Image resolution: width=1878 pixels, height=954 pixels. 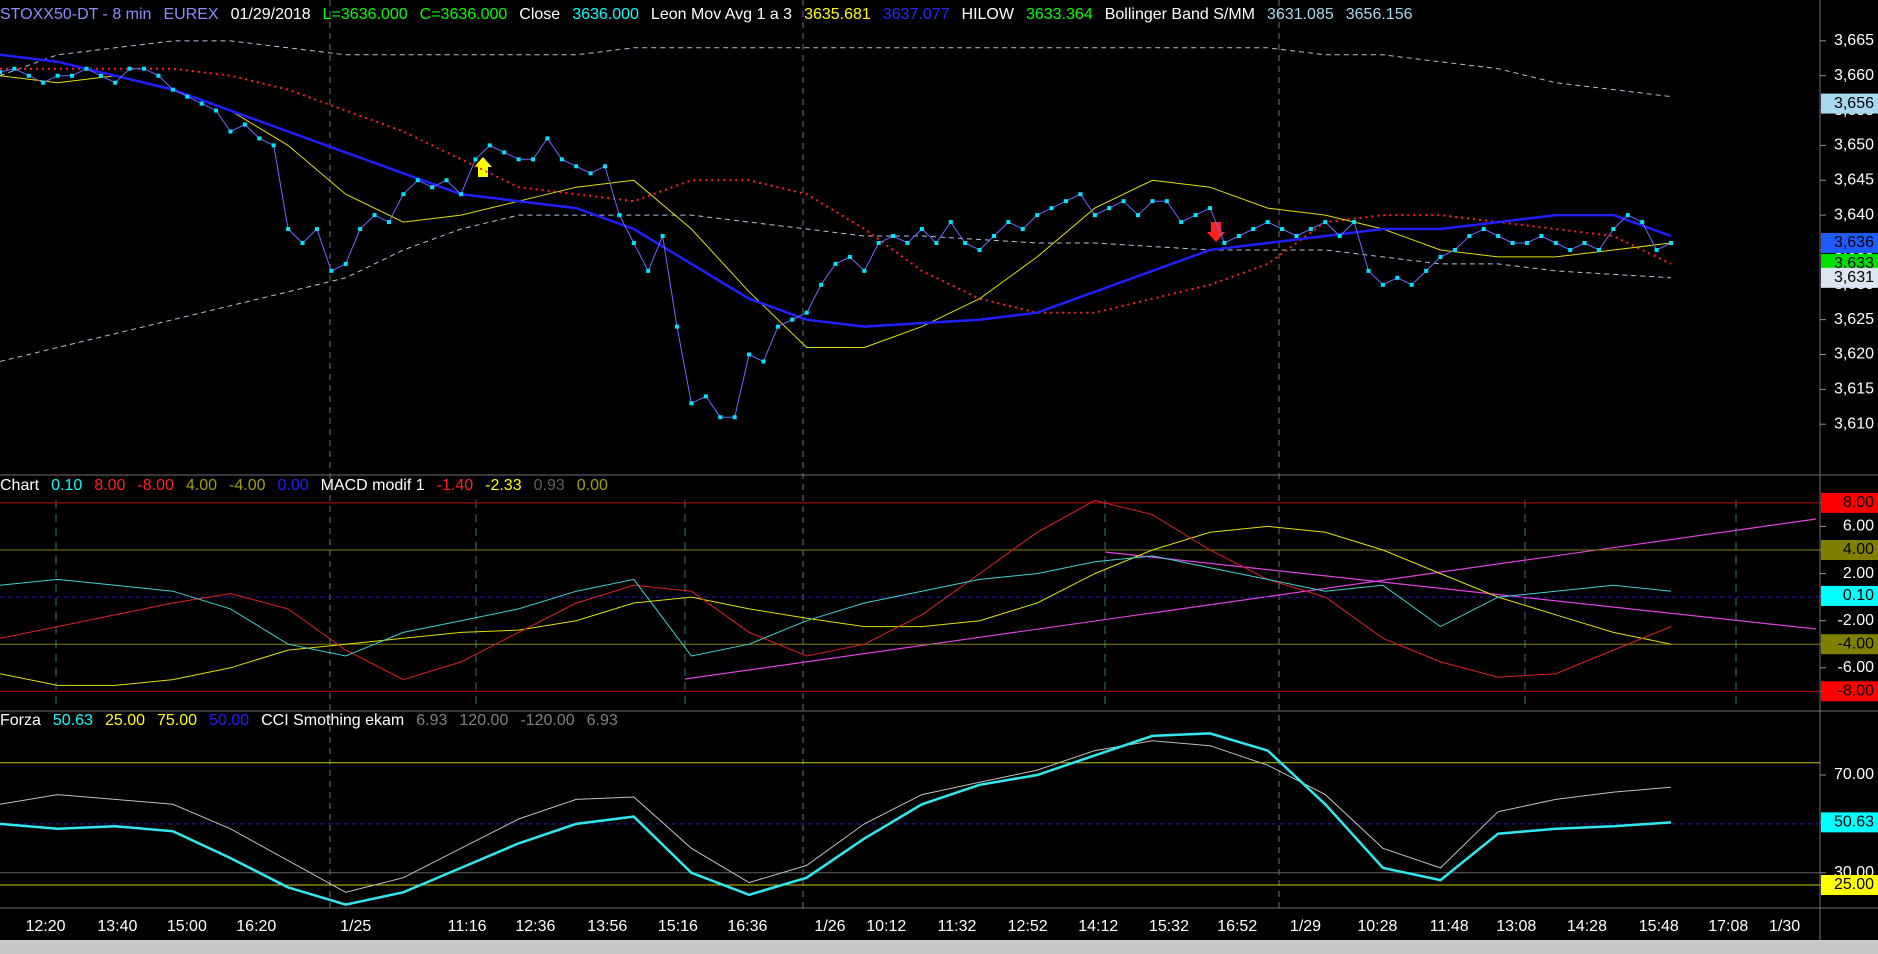 I want to click on x-tick-label: 11:16, so click(x=467, y=926).